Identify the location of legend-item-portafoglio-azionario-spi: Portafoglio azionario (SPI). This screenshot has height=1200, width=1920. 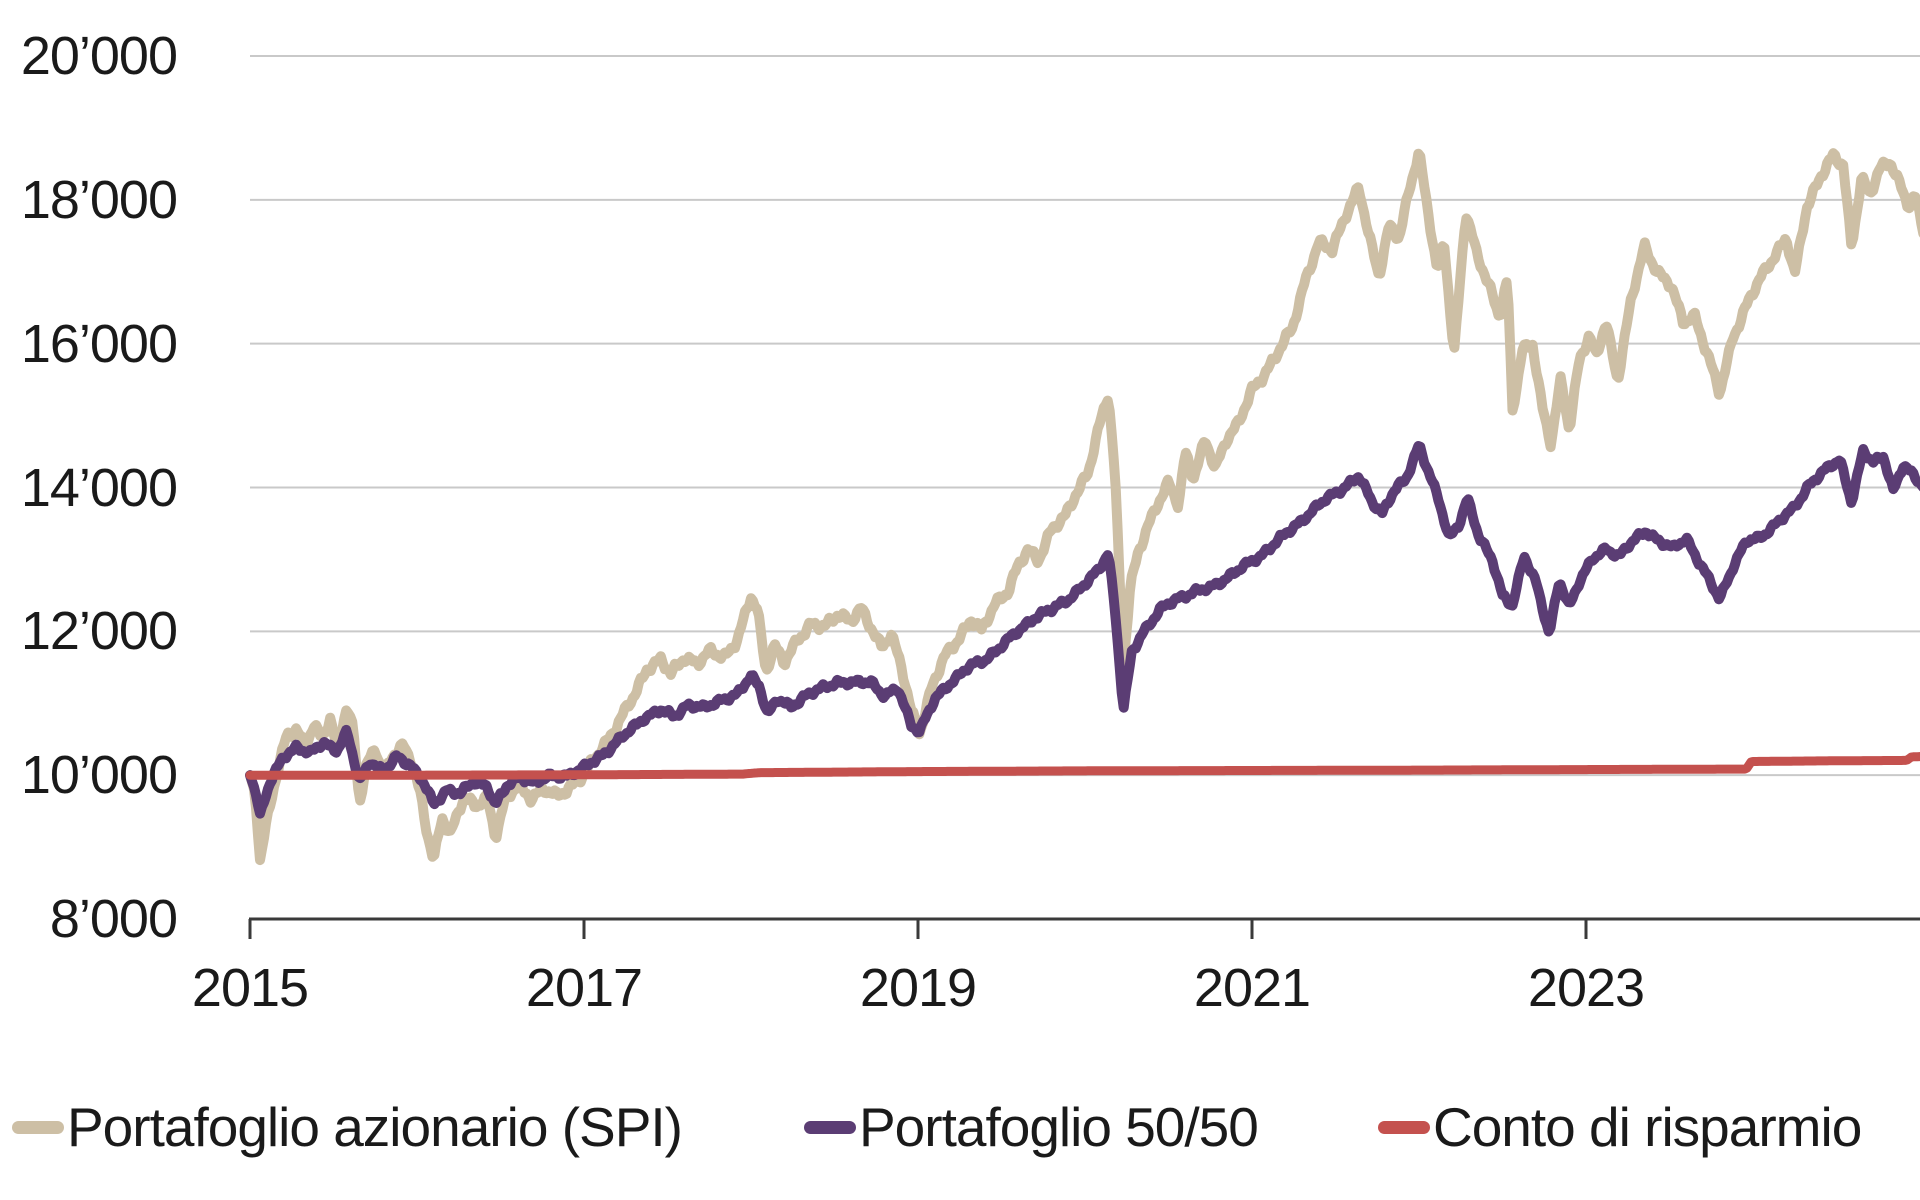
(347, 1127).